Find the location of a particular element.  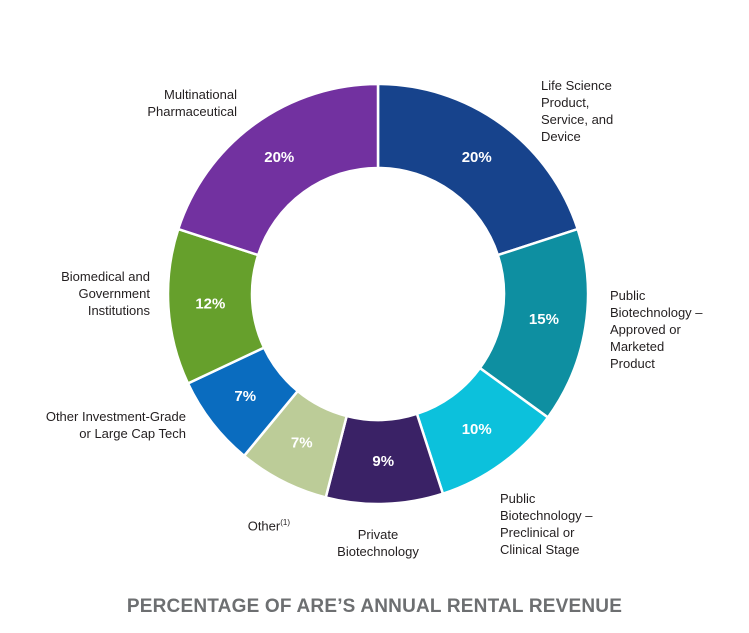

label-other-text: Other is located at coordinates (264, 526).